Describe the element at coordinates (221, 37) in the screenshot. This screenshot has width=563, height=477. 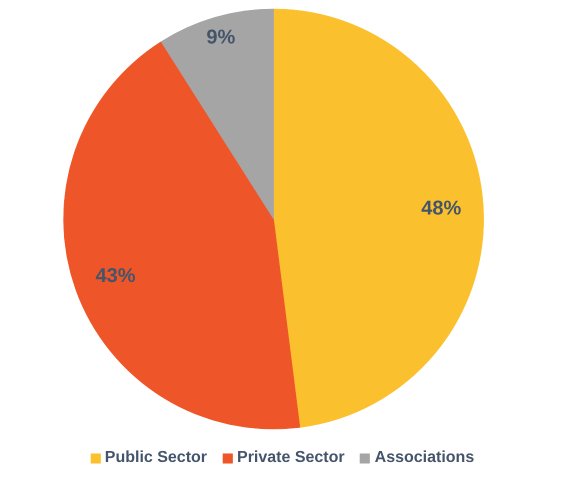
I see `data-label: 9%` at that location.